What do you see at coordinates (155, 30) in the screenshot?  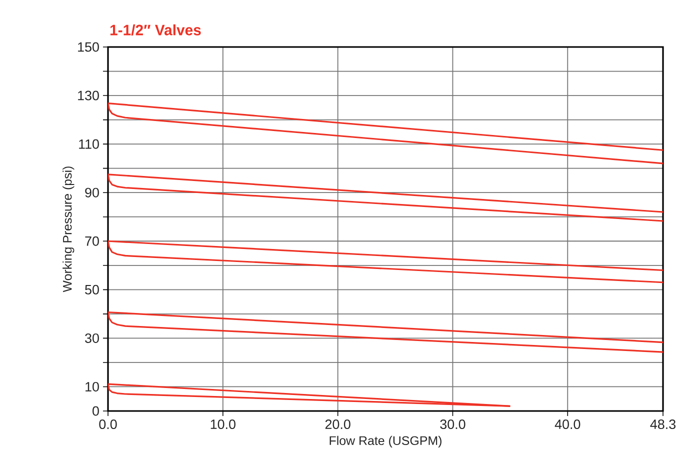 I see `chart-title: 1-1/2″ Valves` at bounding box center [155, 30].